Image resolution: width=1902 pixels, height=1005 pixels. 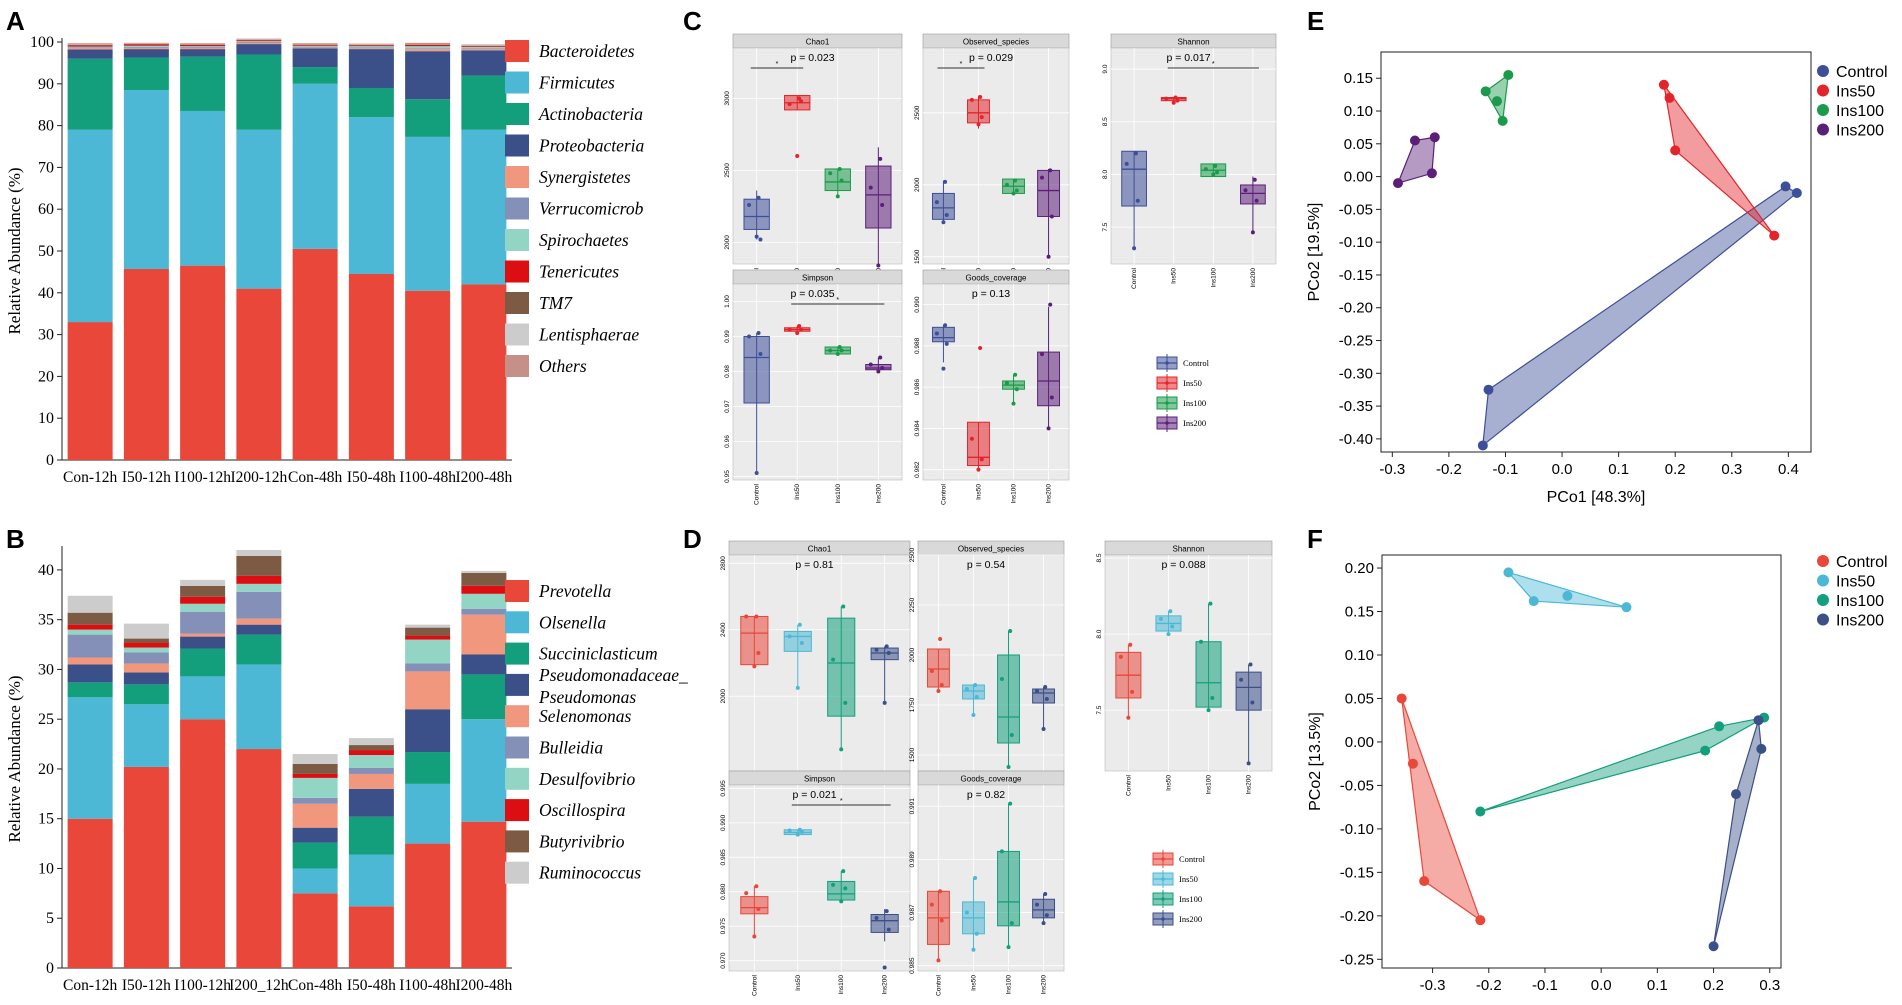 I want to click on A-bar-segment-verrucomicrob, so click(x=484, y=49).